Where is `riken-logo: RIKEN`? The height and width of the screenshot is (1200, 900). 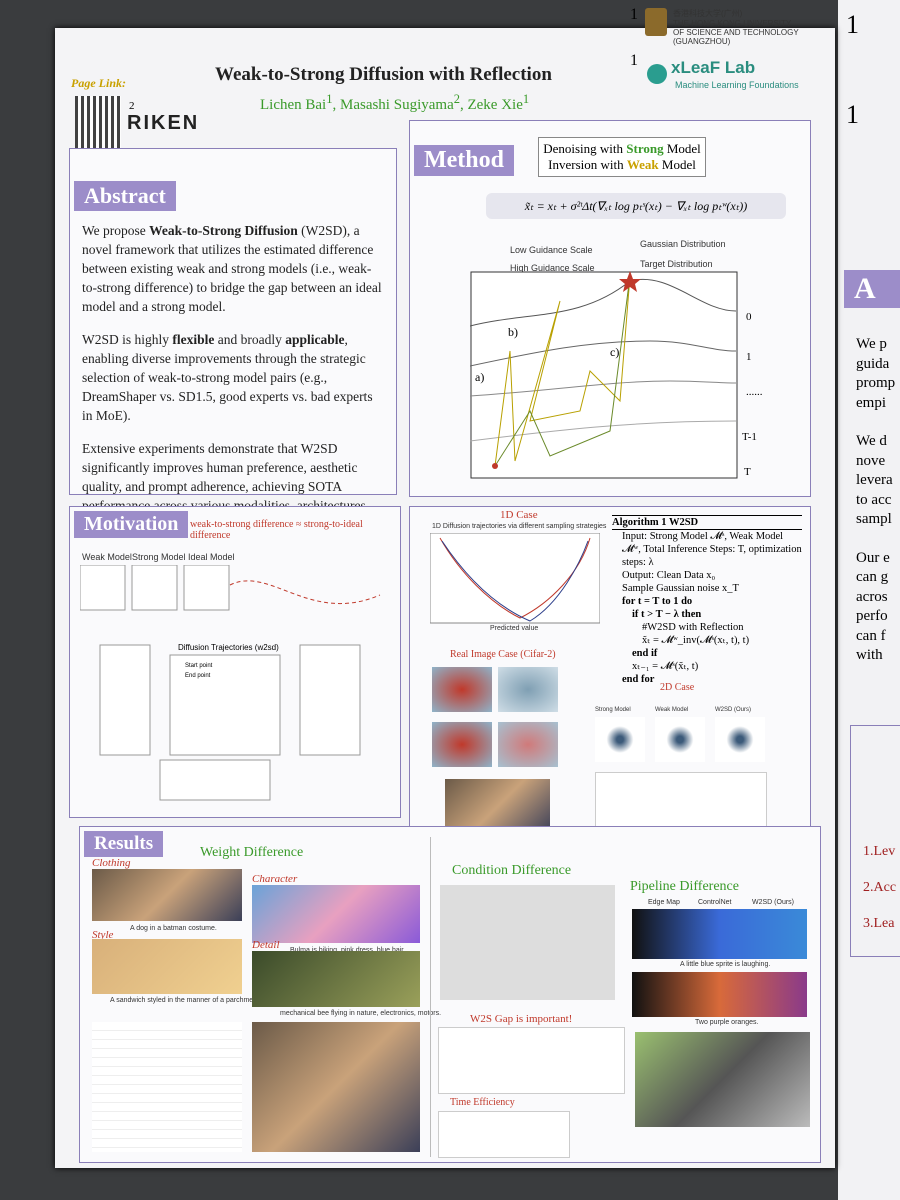 riken-logo: RIKEN is located at coordinates (163, 123).